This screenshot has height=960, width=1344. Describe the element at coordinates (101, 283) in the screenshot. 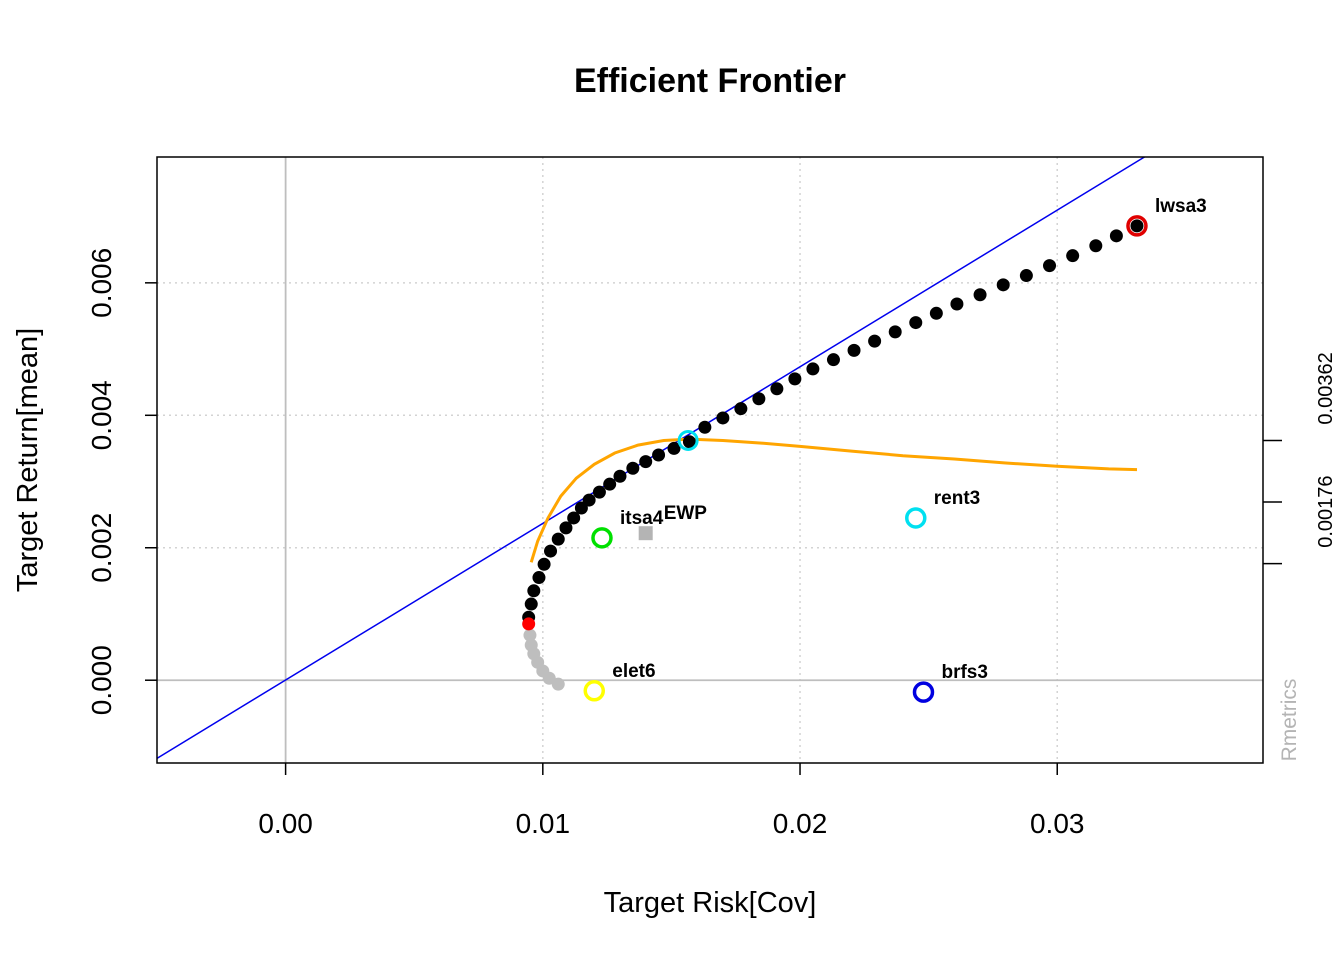

I see `y-tick-label: 0.006` at that location.